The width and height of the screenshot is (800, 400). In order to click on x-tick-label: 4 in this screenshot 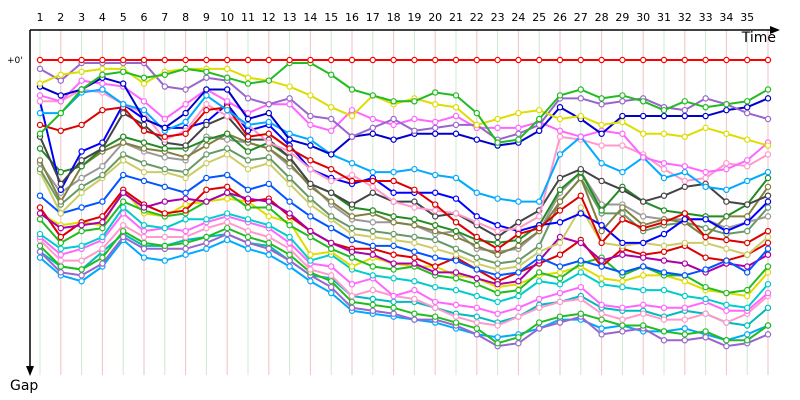, I will do `click(102, 17)`.